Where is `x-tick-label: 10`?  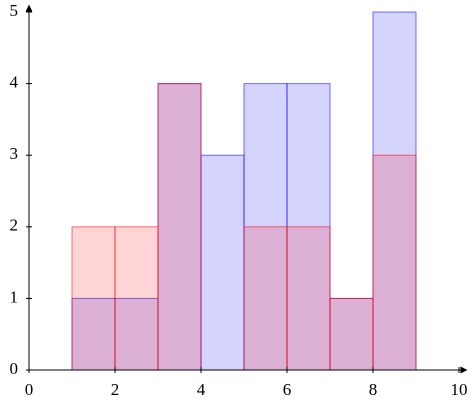
x-tick-label: 10 is located at coordinates (459, 389).